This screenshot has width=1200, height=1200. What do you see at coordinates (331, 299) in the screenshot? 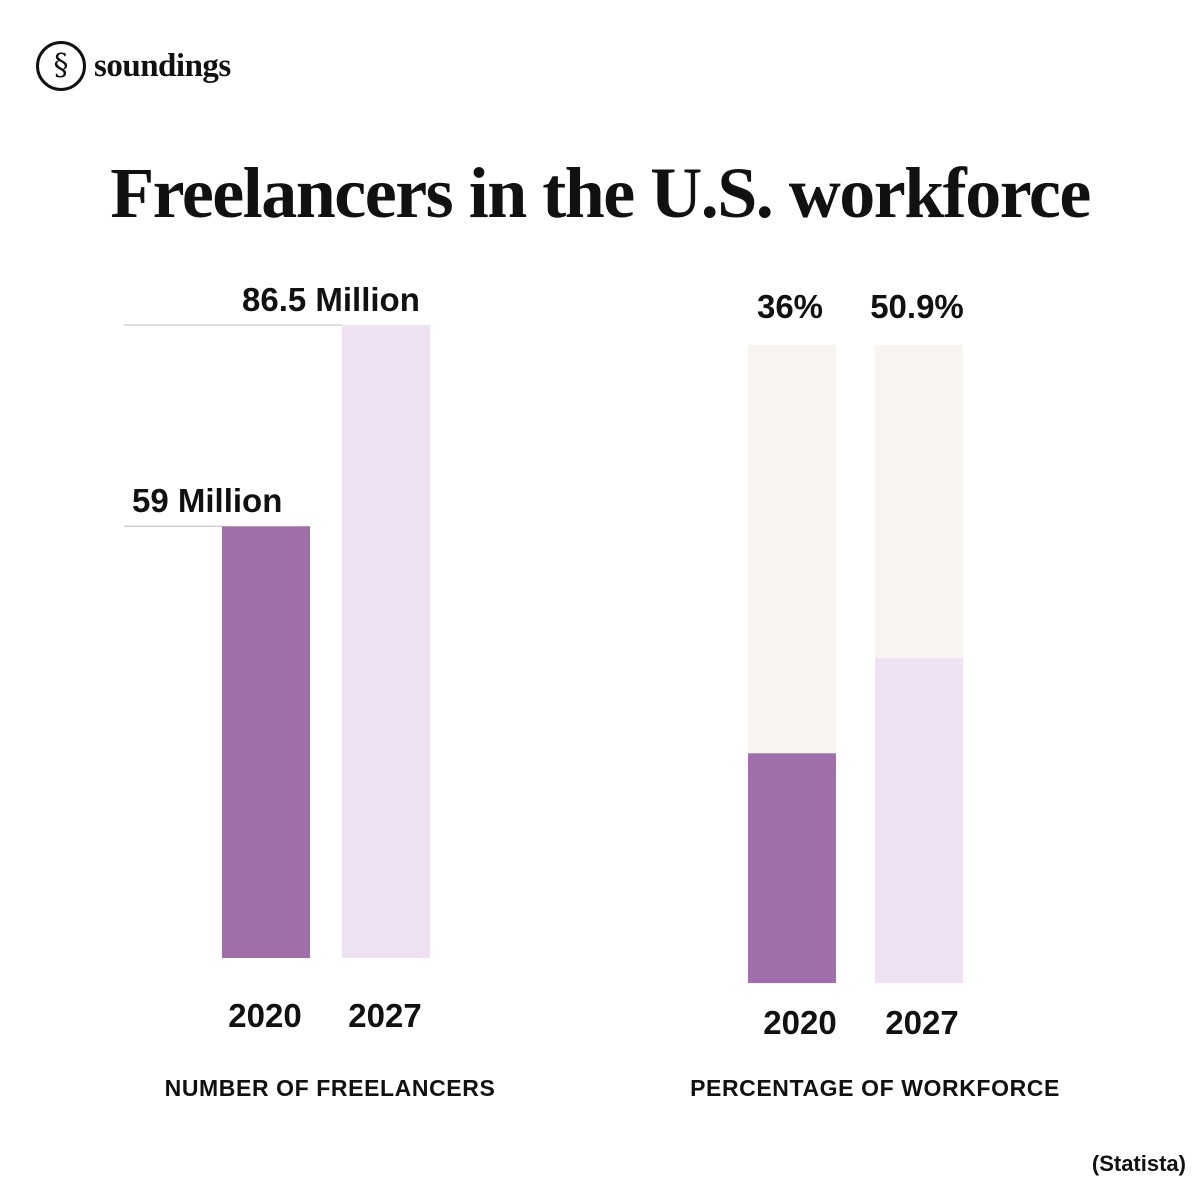
I see `chart1-data-label-2027: 86.5 Million` at bounding box center [331, 299].